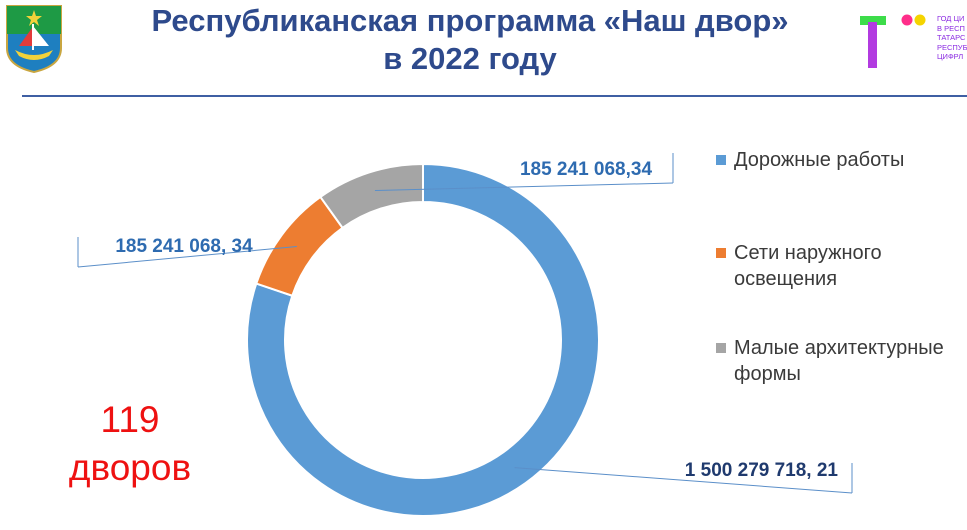  Describe the element at coordinates (130, 419) in the screenshot. I see `courtyards-number: 119` at that location.